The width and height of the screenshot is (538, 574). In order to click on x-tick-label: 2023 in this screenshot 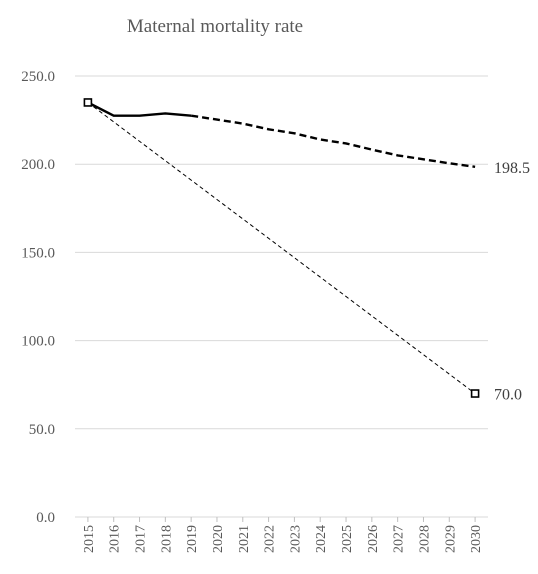, I will do `click(295, 539)`.